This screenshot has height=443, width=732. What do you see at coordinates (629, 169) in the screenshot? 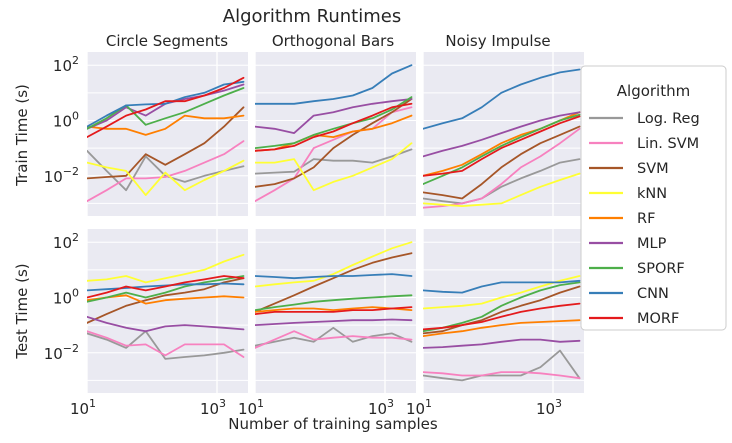
I see `legend-item-svm: SVM` at bounding box center [629, 169].